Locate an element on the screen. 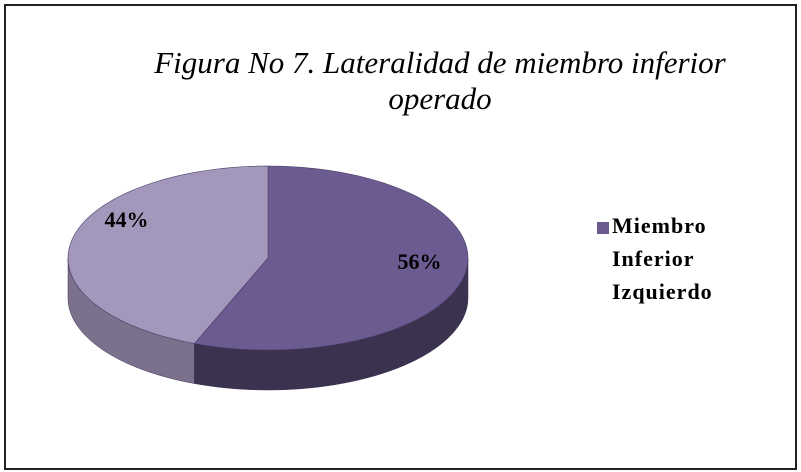  data-label: 44% is located at coordinates (127, 219).